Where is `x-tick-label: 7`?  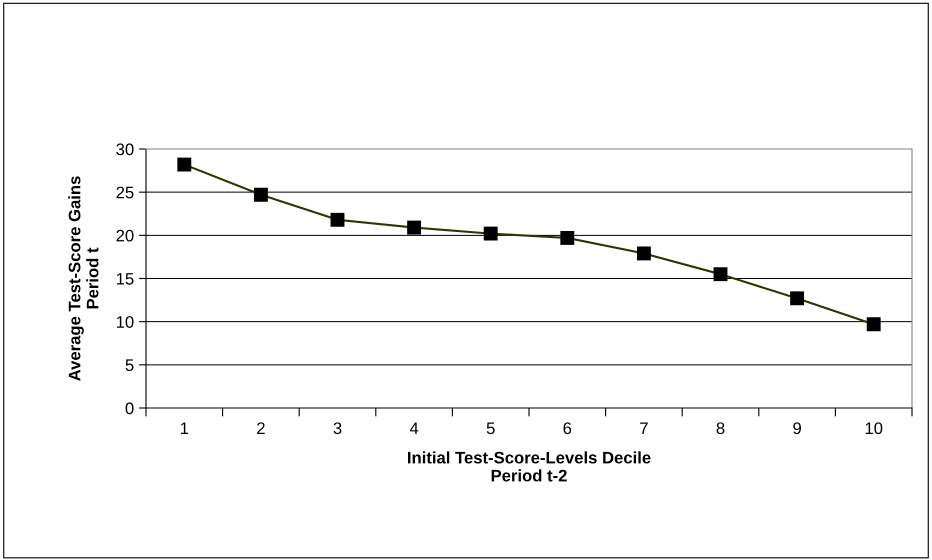
x-tick-label: 7 is located at coordinates (644, 428).